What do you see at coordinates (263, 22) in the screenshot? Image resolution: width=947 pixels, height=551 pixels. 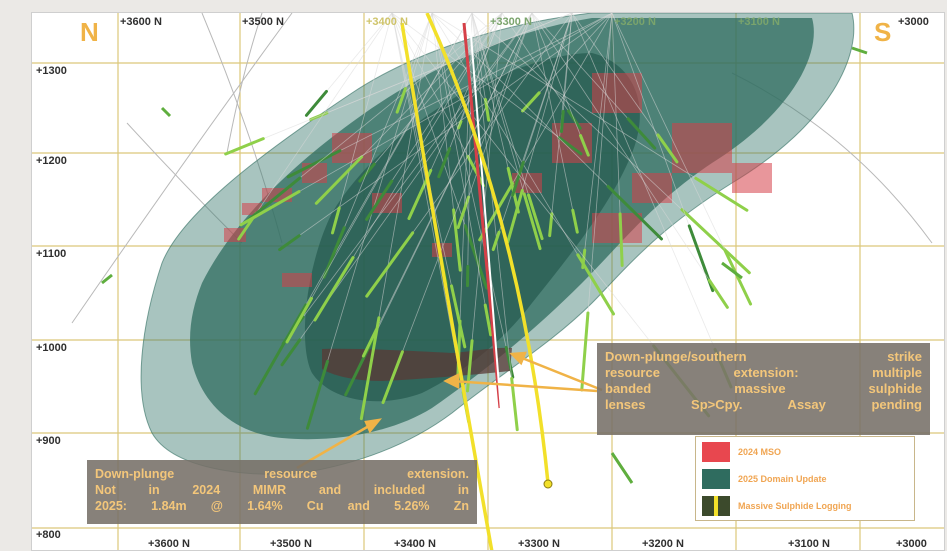 I see `top-label-3500: +3500 N` at bounding box center [263, 22].